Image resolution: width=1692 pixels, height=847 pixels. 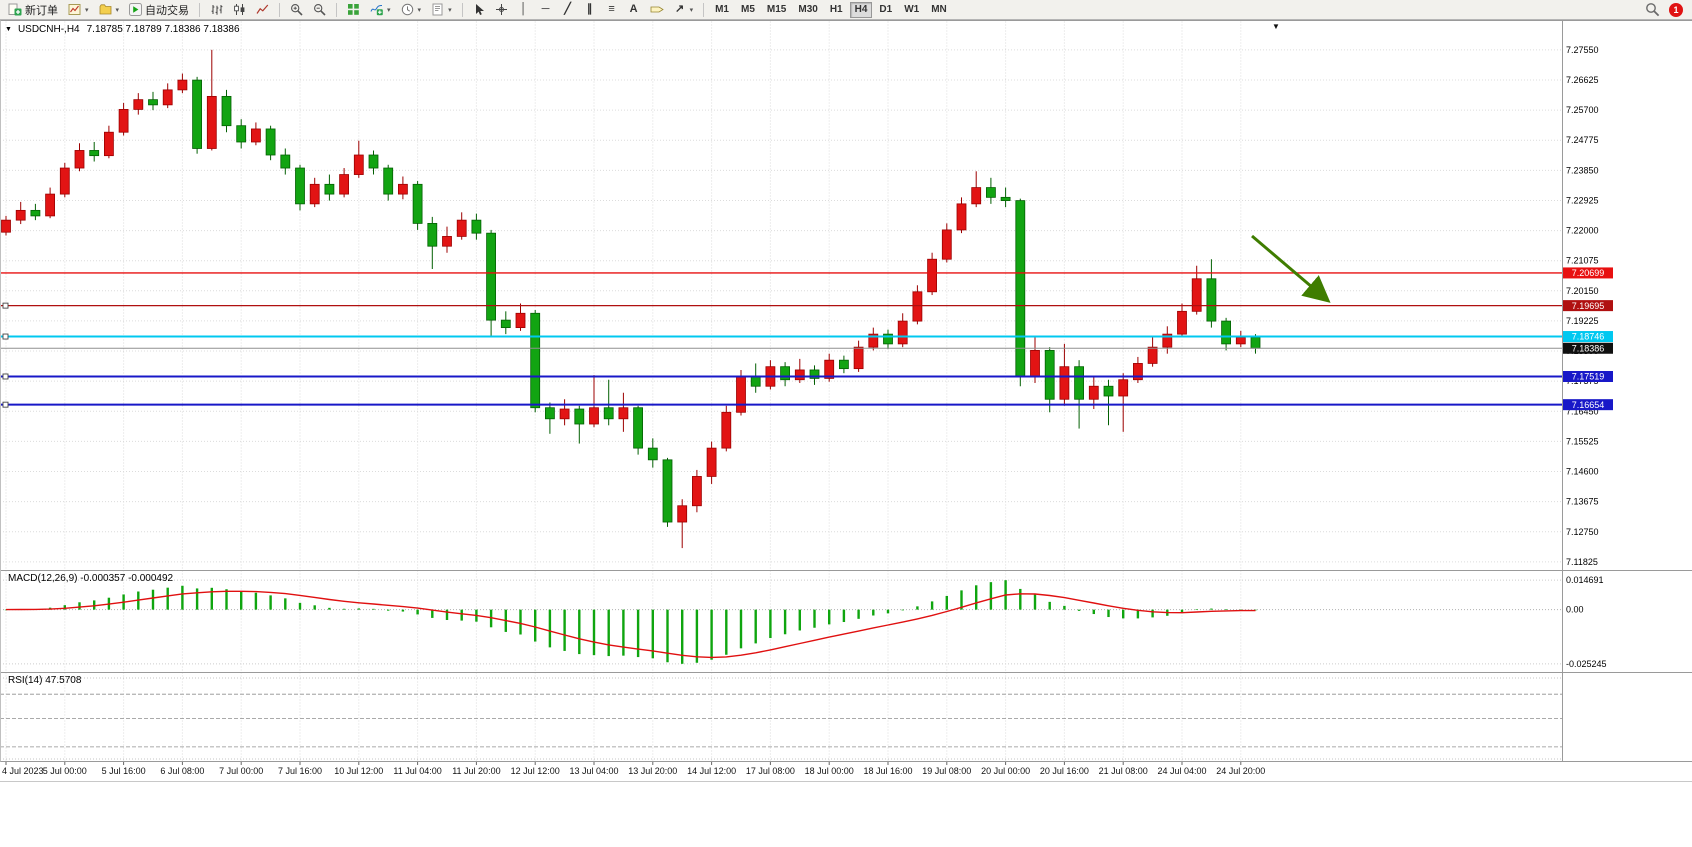 I want to click on svg-text: 7.12750, so click(x=1582, y=532).